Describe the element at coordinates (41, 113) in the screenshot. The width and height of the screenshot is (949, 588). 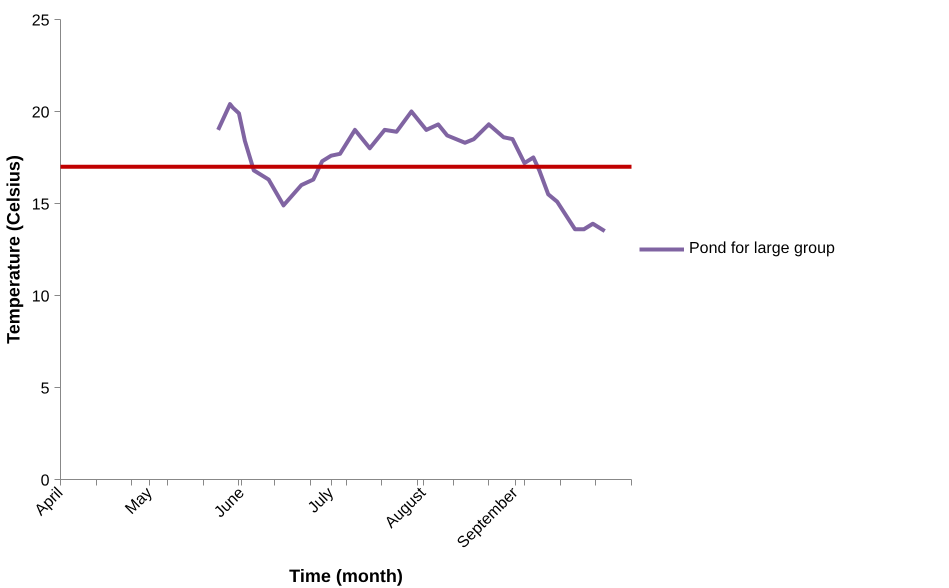
I see `y-tick-label: 20` at that location.